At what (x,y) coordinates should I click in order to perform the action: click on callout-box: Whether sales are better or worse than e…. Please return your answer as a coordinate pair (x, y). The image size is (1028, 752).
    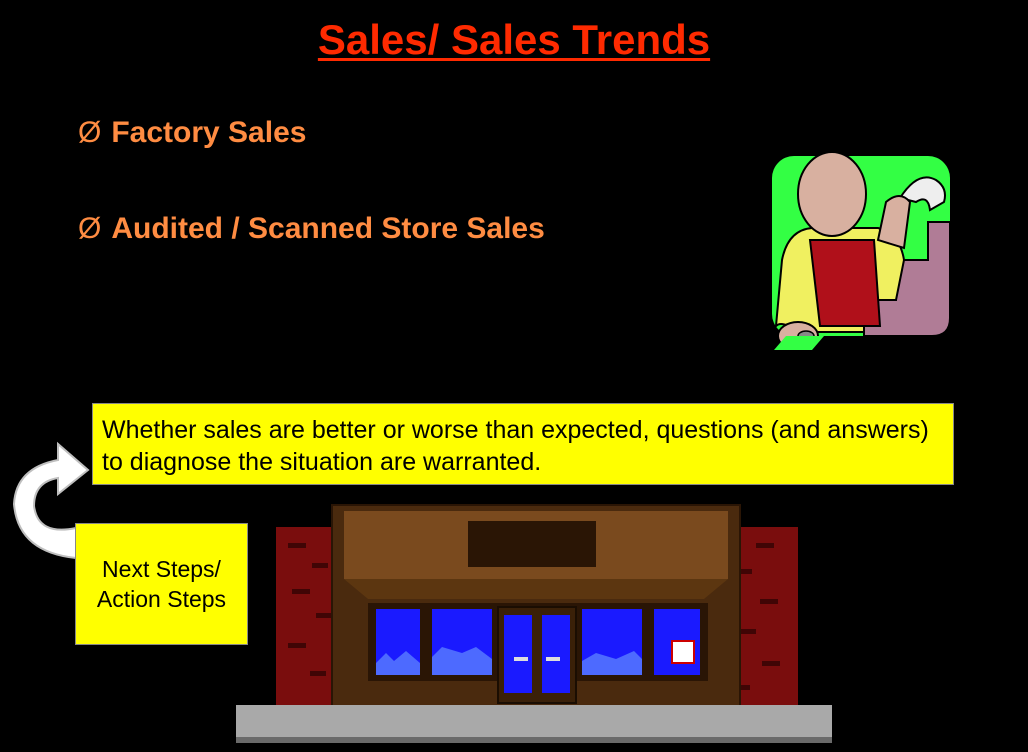
    Looking at the image, I should click on (523, 444).